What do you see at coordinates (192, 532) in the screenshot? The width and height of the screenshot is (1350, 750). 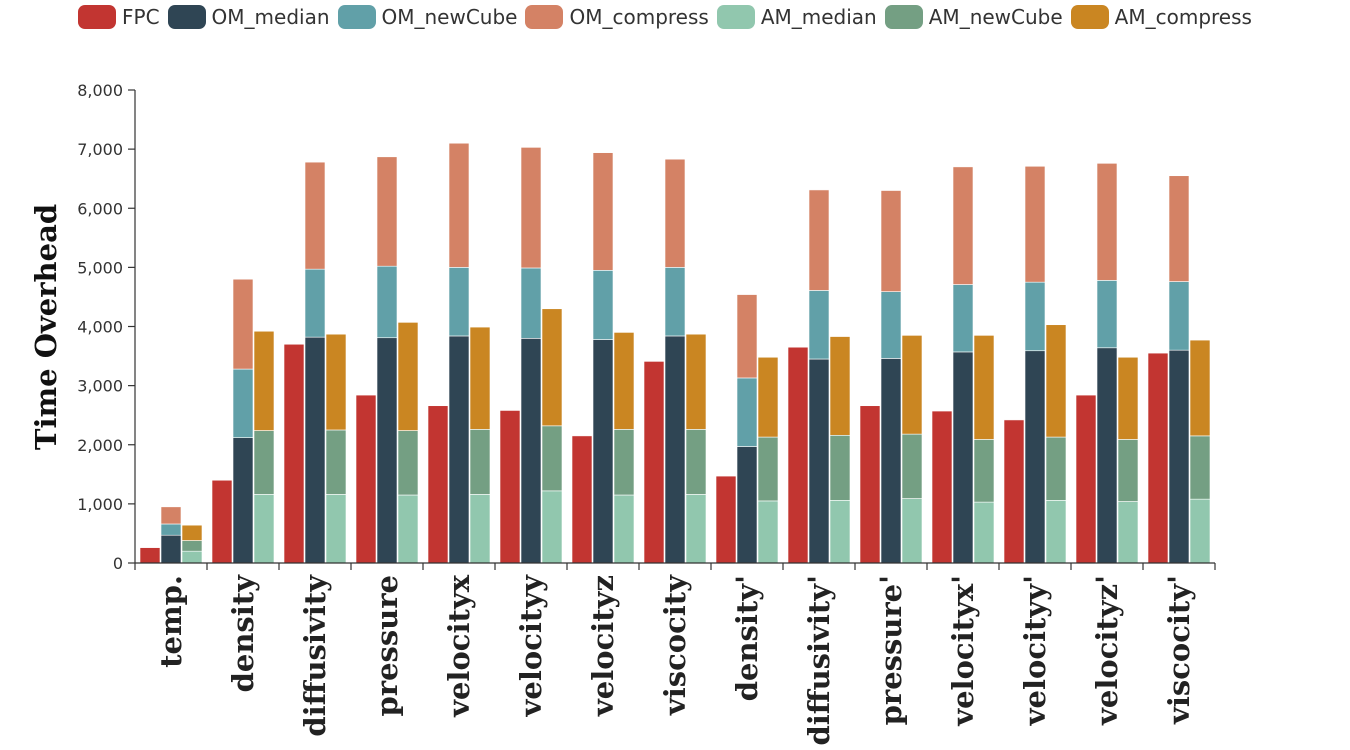 I see `bar-am-compress-temp` at bounding box center [192, 532].